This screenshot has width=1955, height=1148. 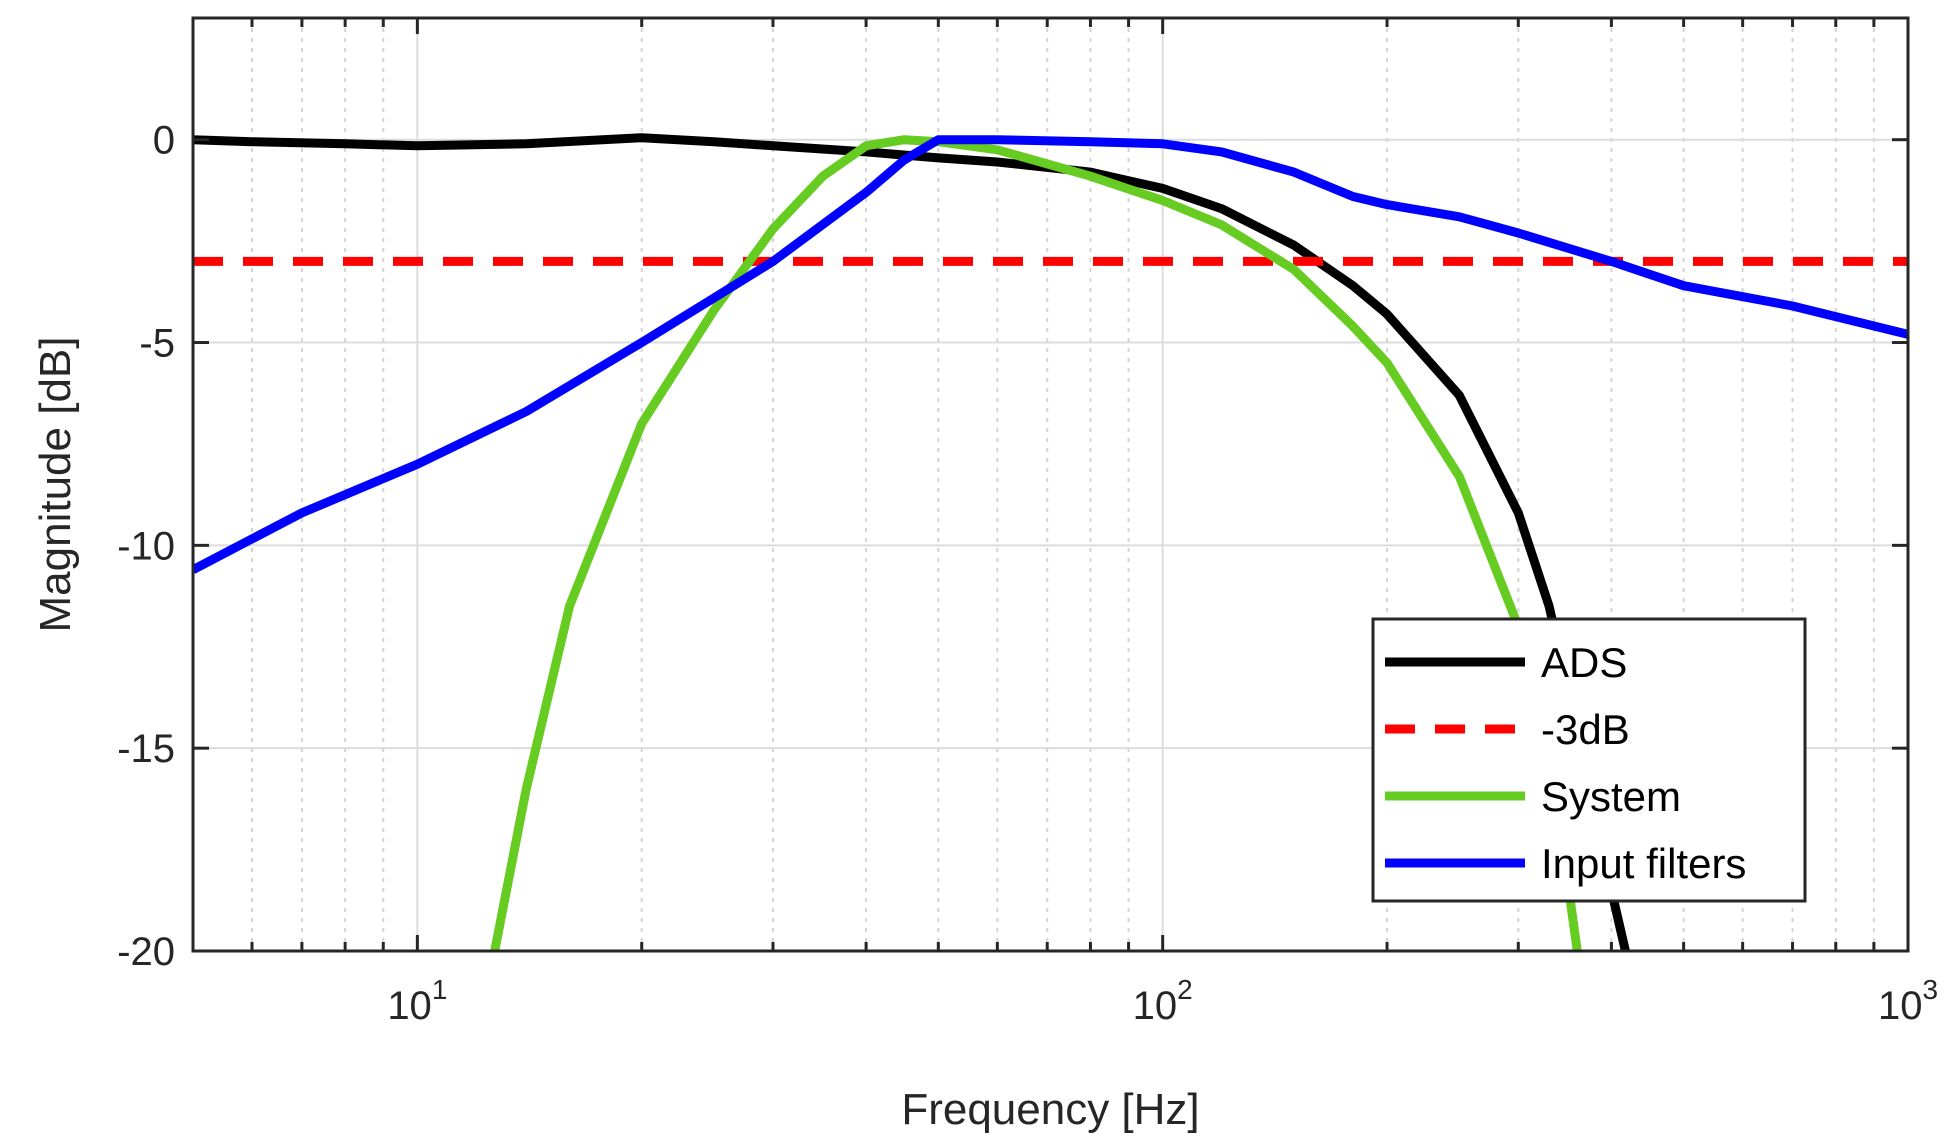 I want to click on y-tick-label: -10, so click(x=146, y=546).